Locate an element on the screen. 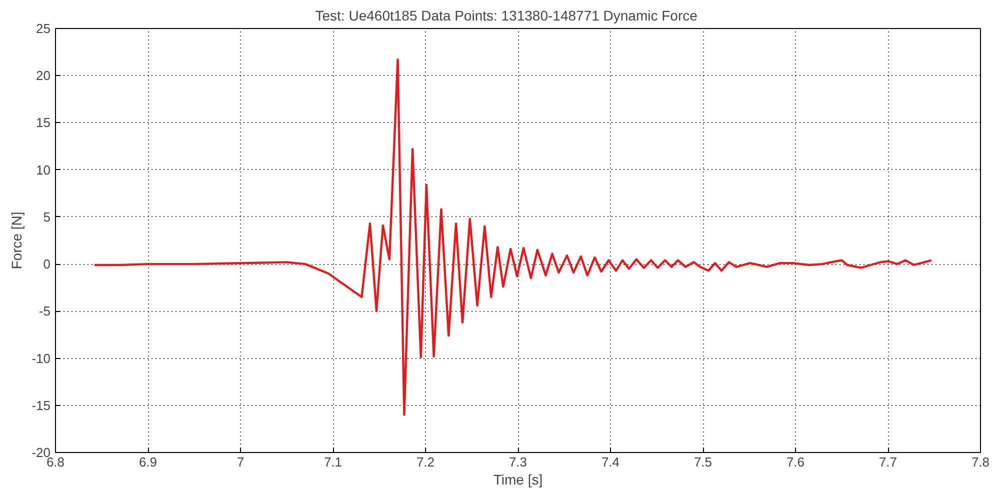  y-tick-label: 5 is located at coordinates (47, 216).